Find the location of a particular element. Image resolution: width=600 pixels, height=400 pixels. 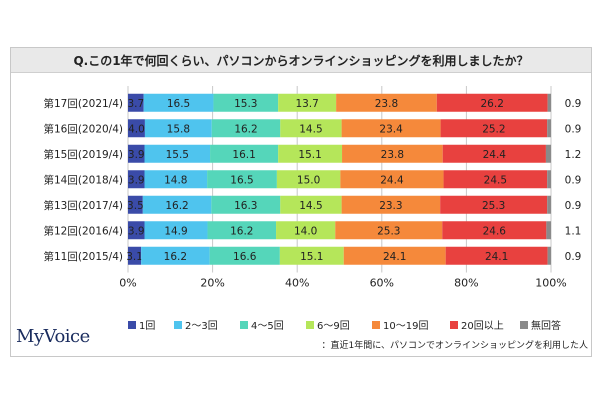

legend-label: 6～9回 is located at coordinates (333, 326).